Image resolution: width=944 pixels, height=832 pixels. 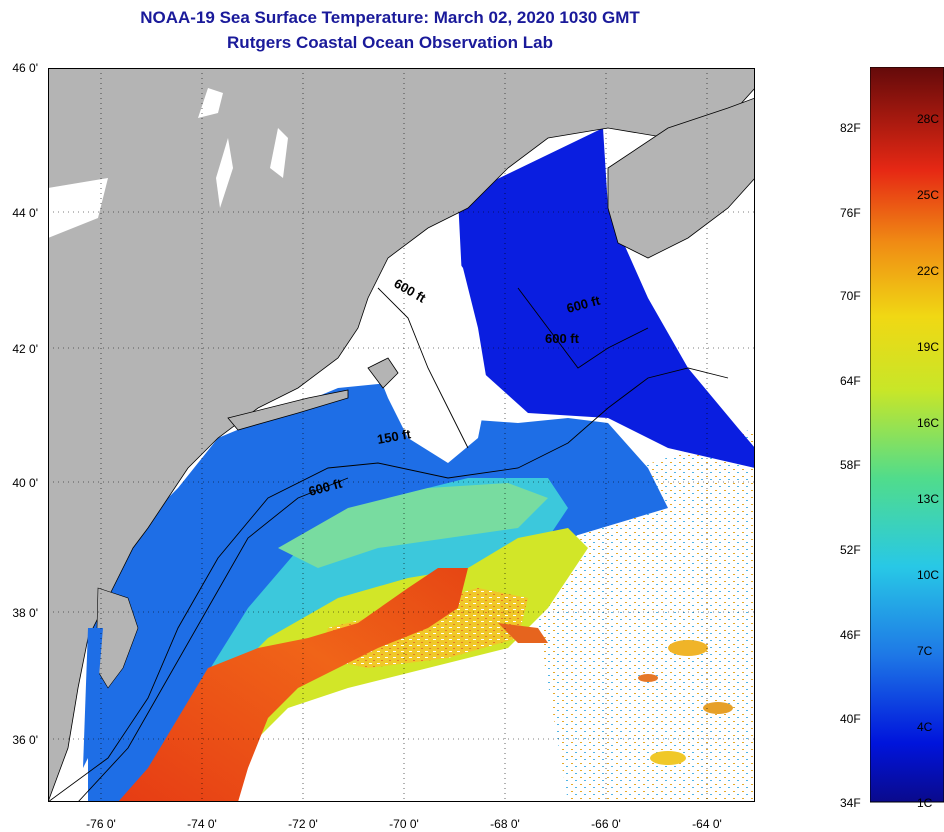 What do you see at coordinates (101, 824) in the screenshot?
I see `lon-label-76: -76 0'` at bounding box center [101, 824].